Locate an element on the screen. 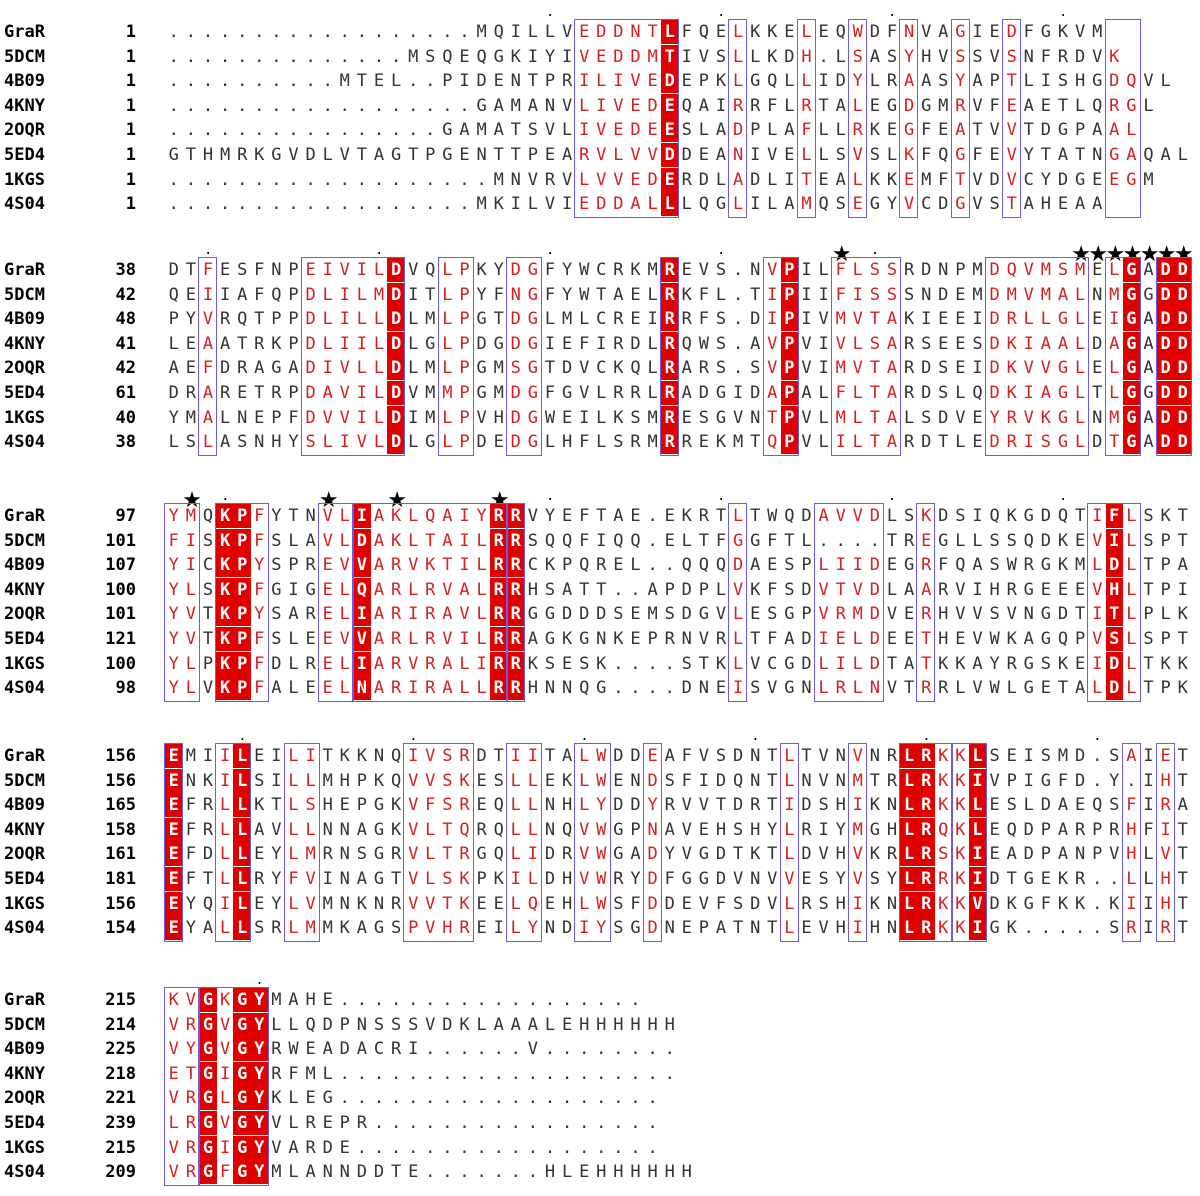 This screenshot has width=1200, height=1196. residue: N is located at coordinates (327, 1172).